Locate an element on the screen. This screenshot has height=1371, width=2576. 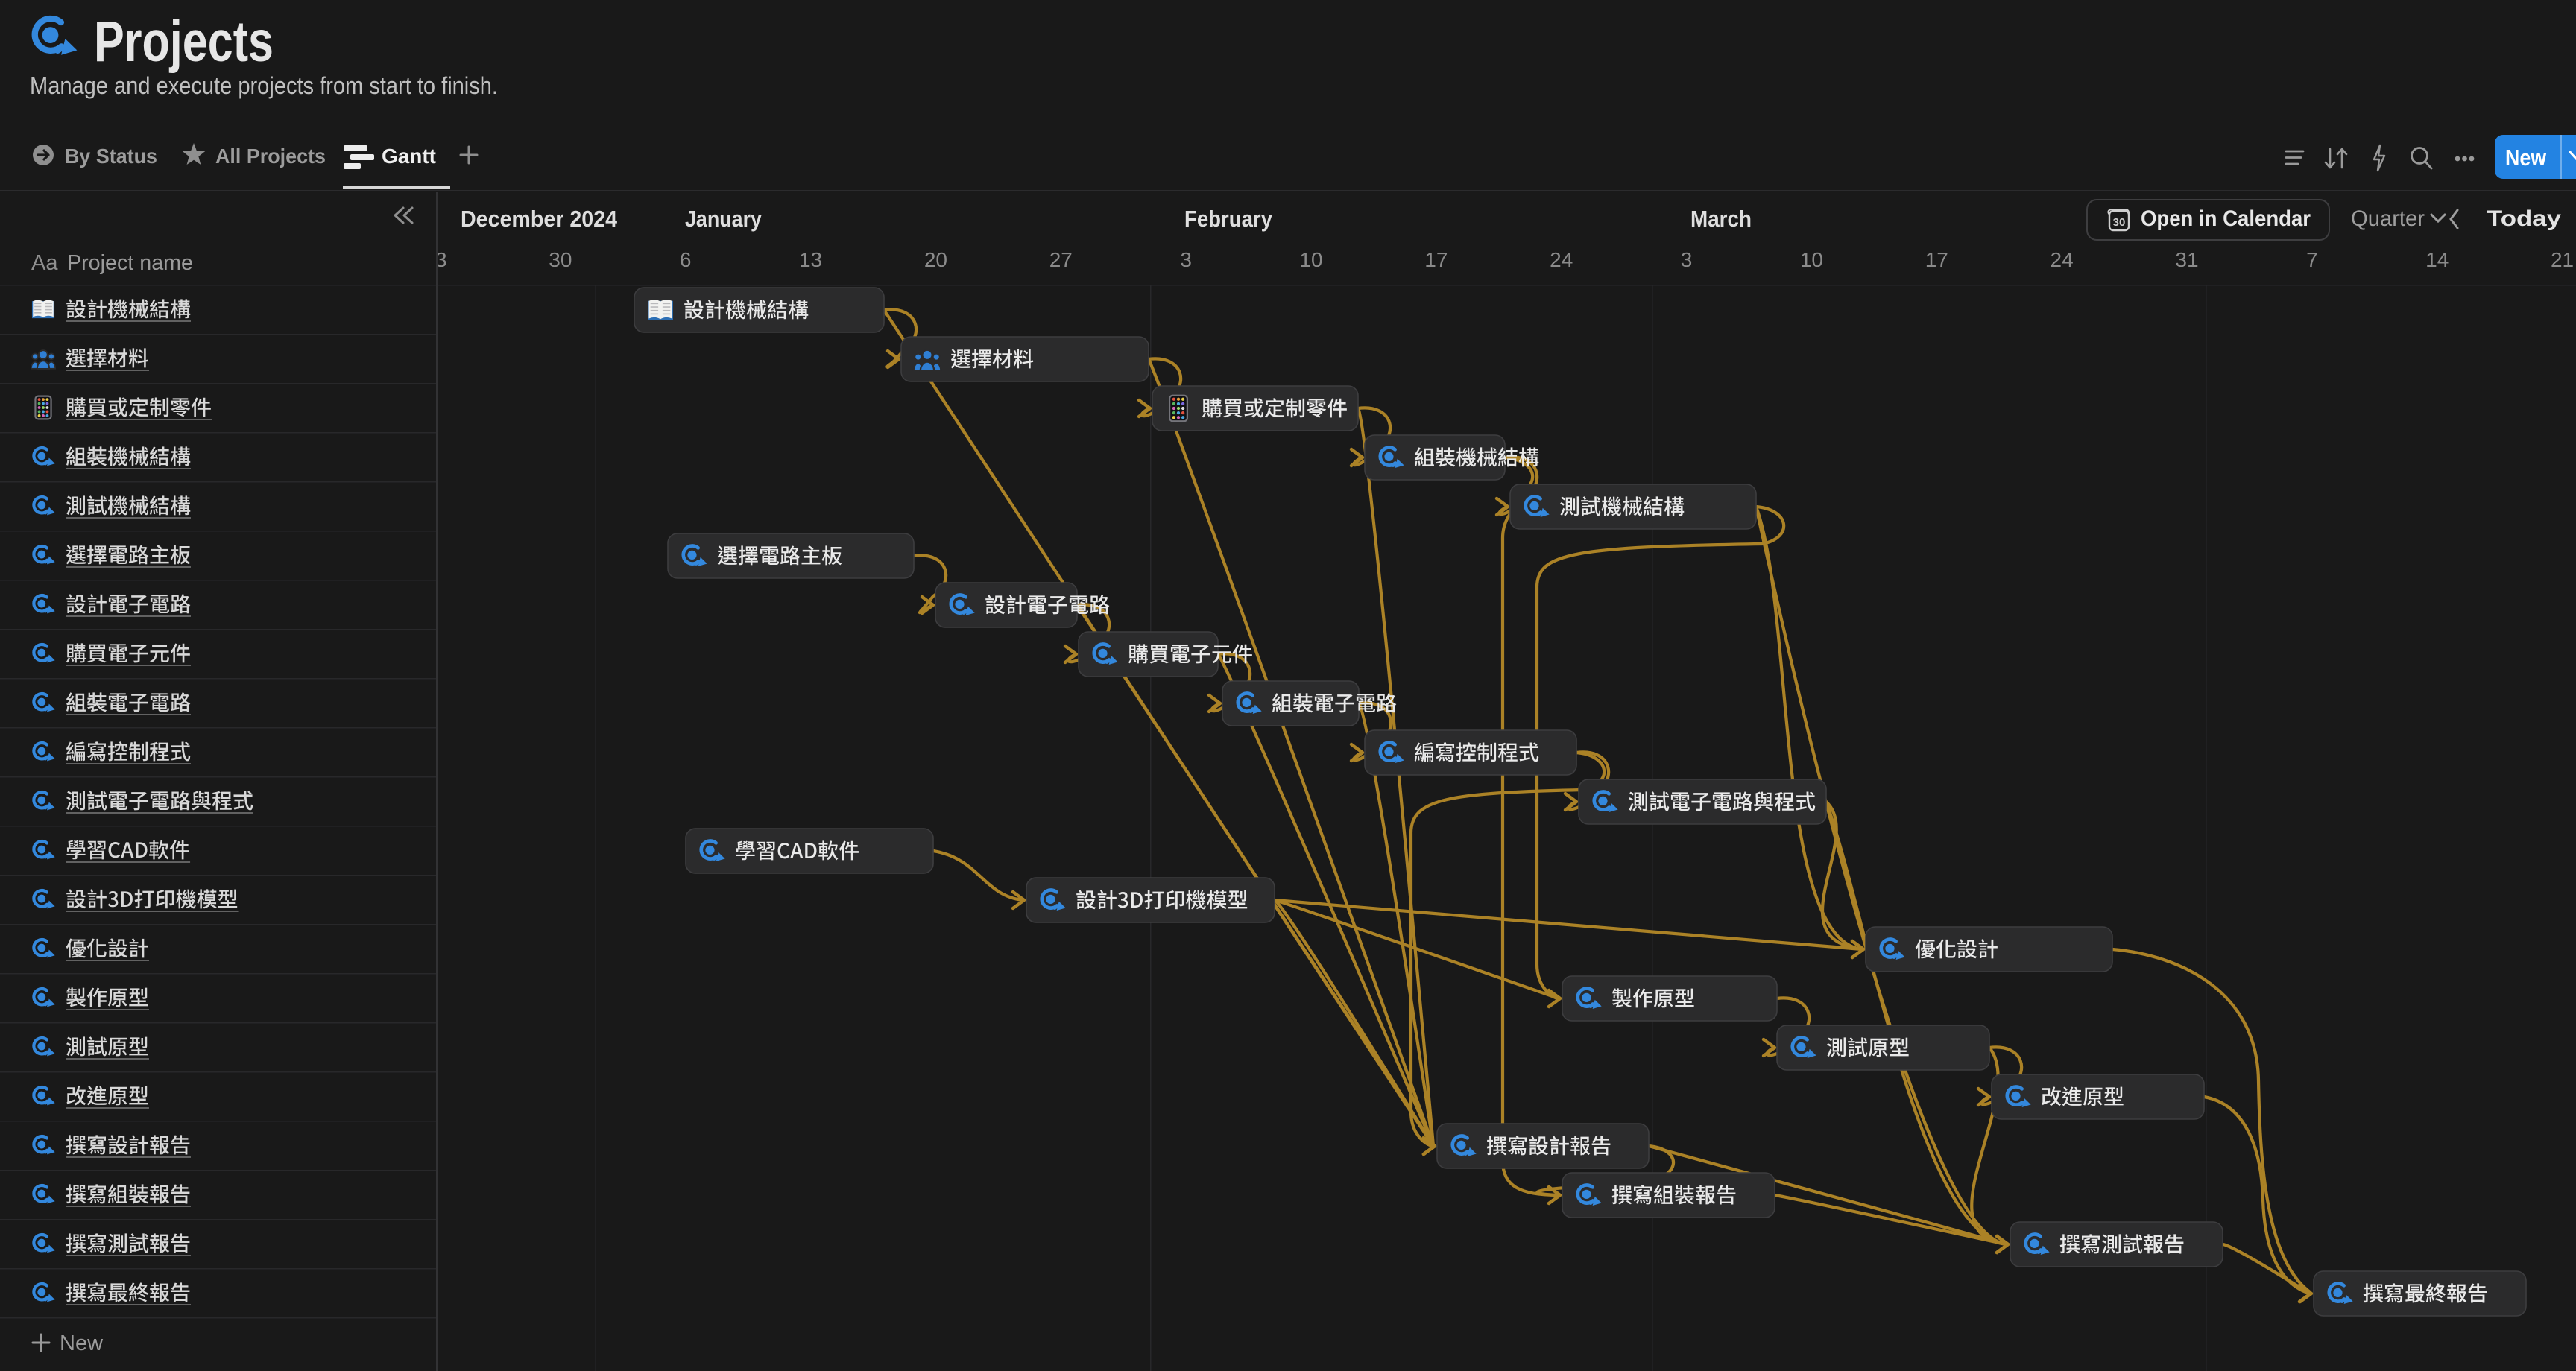
svg-text: December 2024 is located at coordinates (539, 219).